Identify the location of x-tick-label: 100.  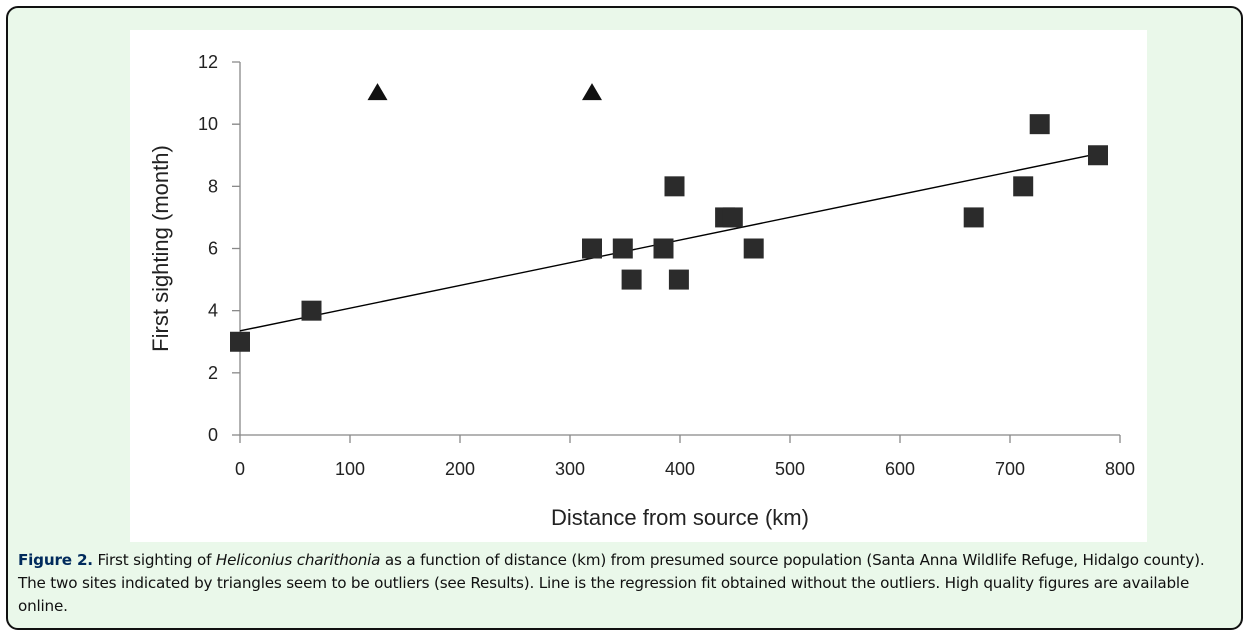
(350, 469).